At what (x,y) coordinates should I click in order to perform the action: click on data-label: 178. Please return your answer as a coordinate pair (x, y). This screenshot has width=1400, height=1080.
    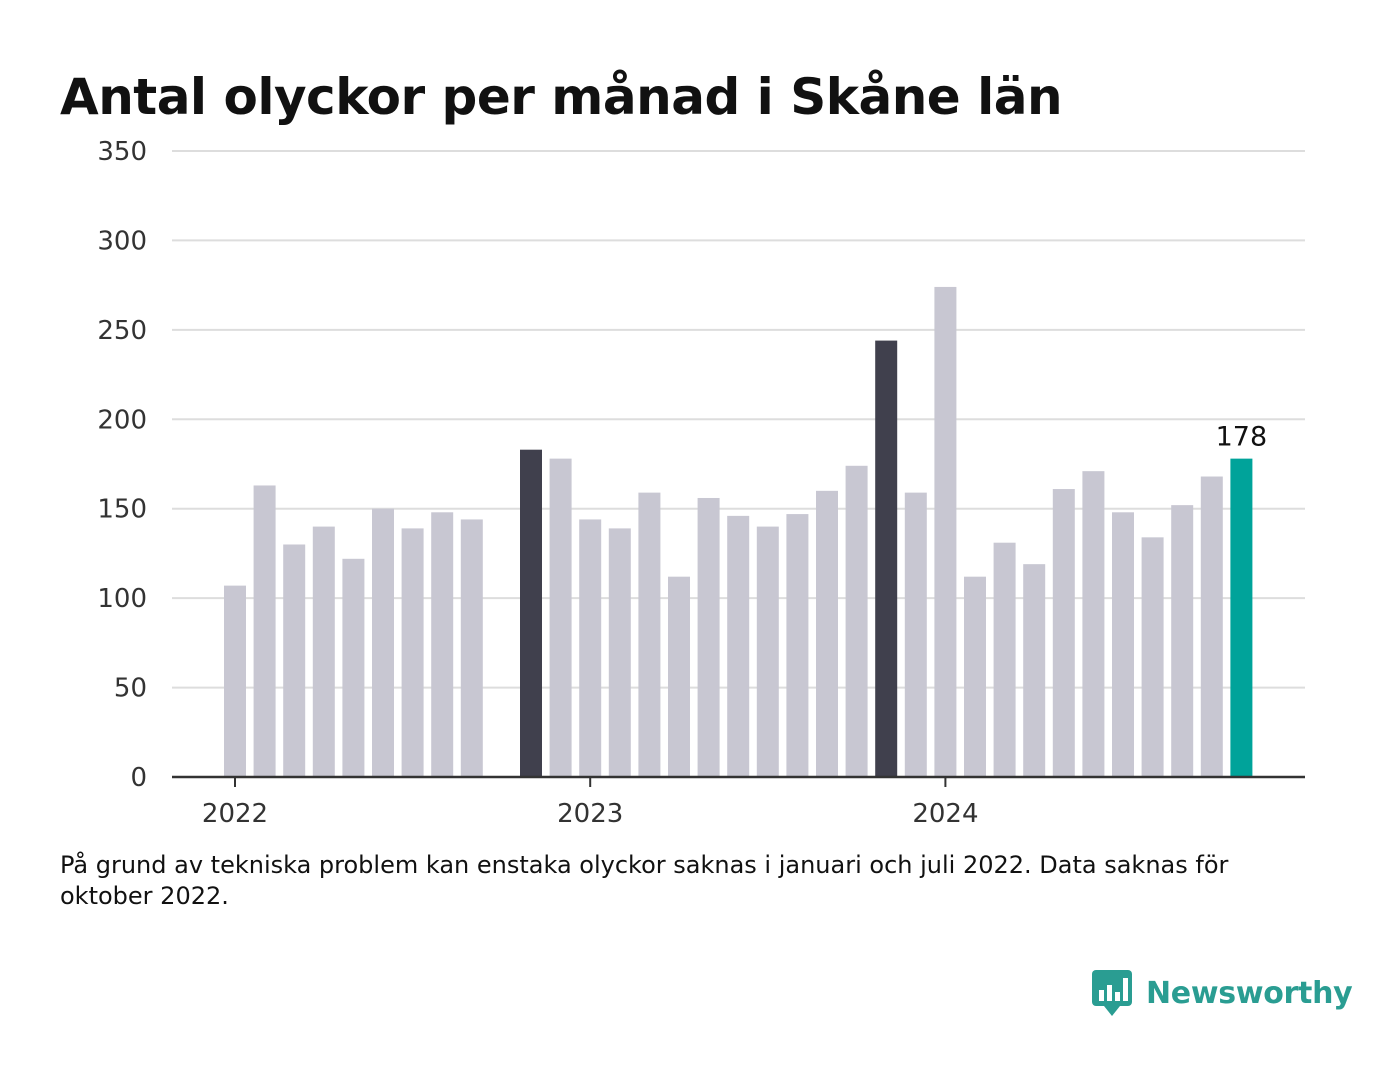
    Looking at the image, I should click on (1242, 437).